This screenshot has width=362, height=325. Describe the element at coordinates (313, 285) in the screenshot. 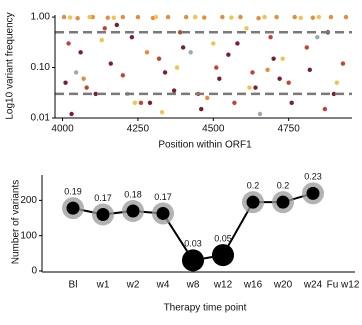

I see `x-tick-label: w24` at that location.